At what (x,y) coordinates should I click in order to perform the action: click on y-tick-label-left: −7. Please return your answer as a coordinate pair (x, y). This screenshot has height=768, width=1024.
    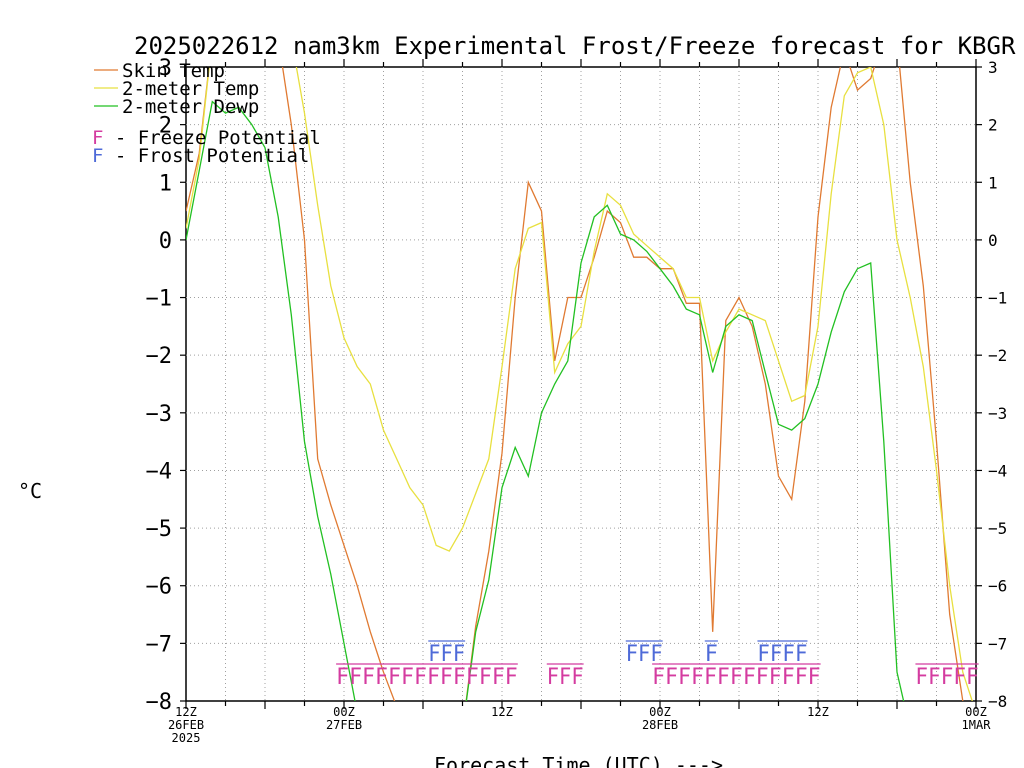
    Looking at the image, I should click on (159, 644).